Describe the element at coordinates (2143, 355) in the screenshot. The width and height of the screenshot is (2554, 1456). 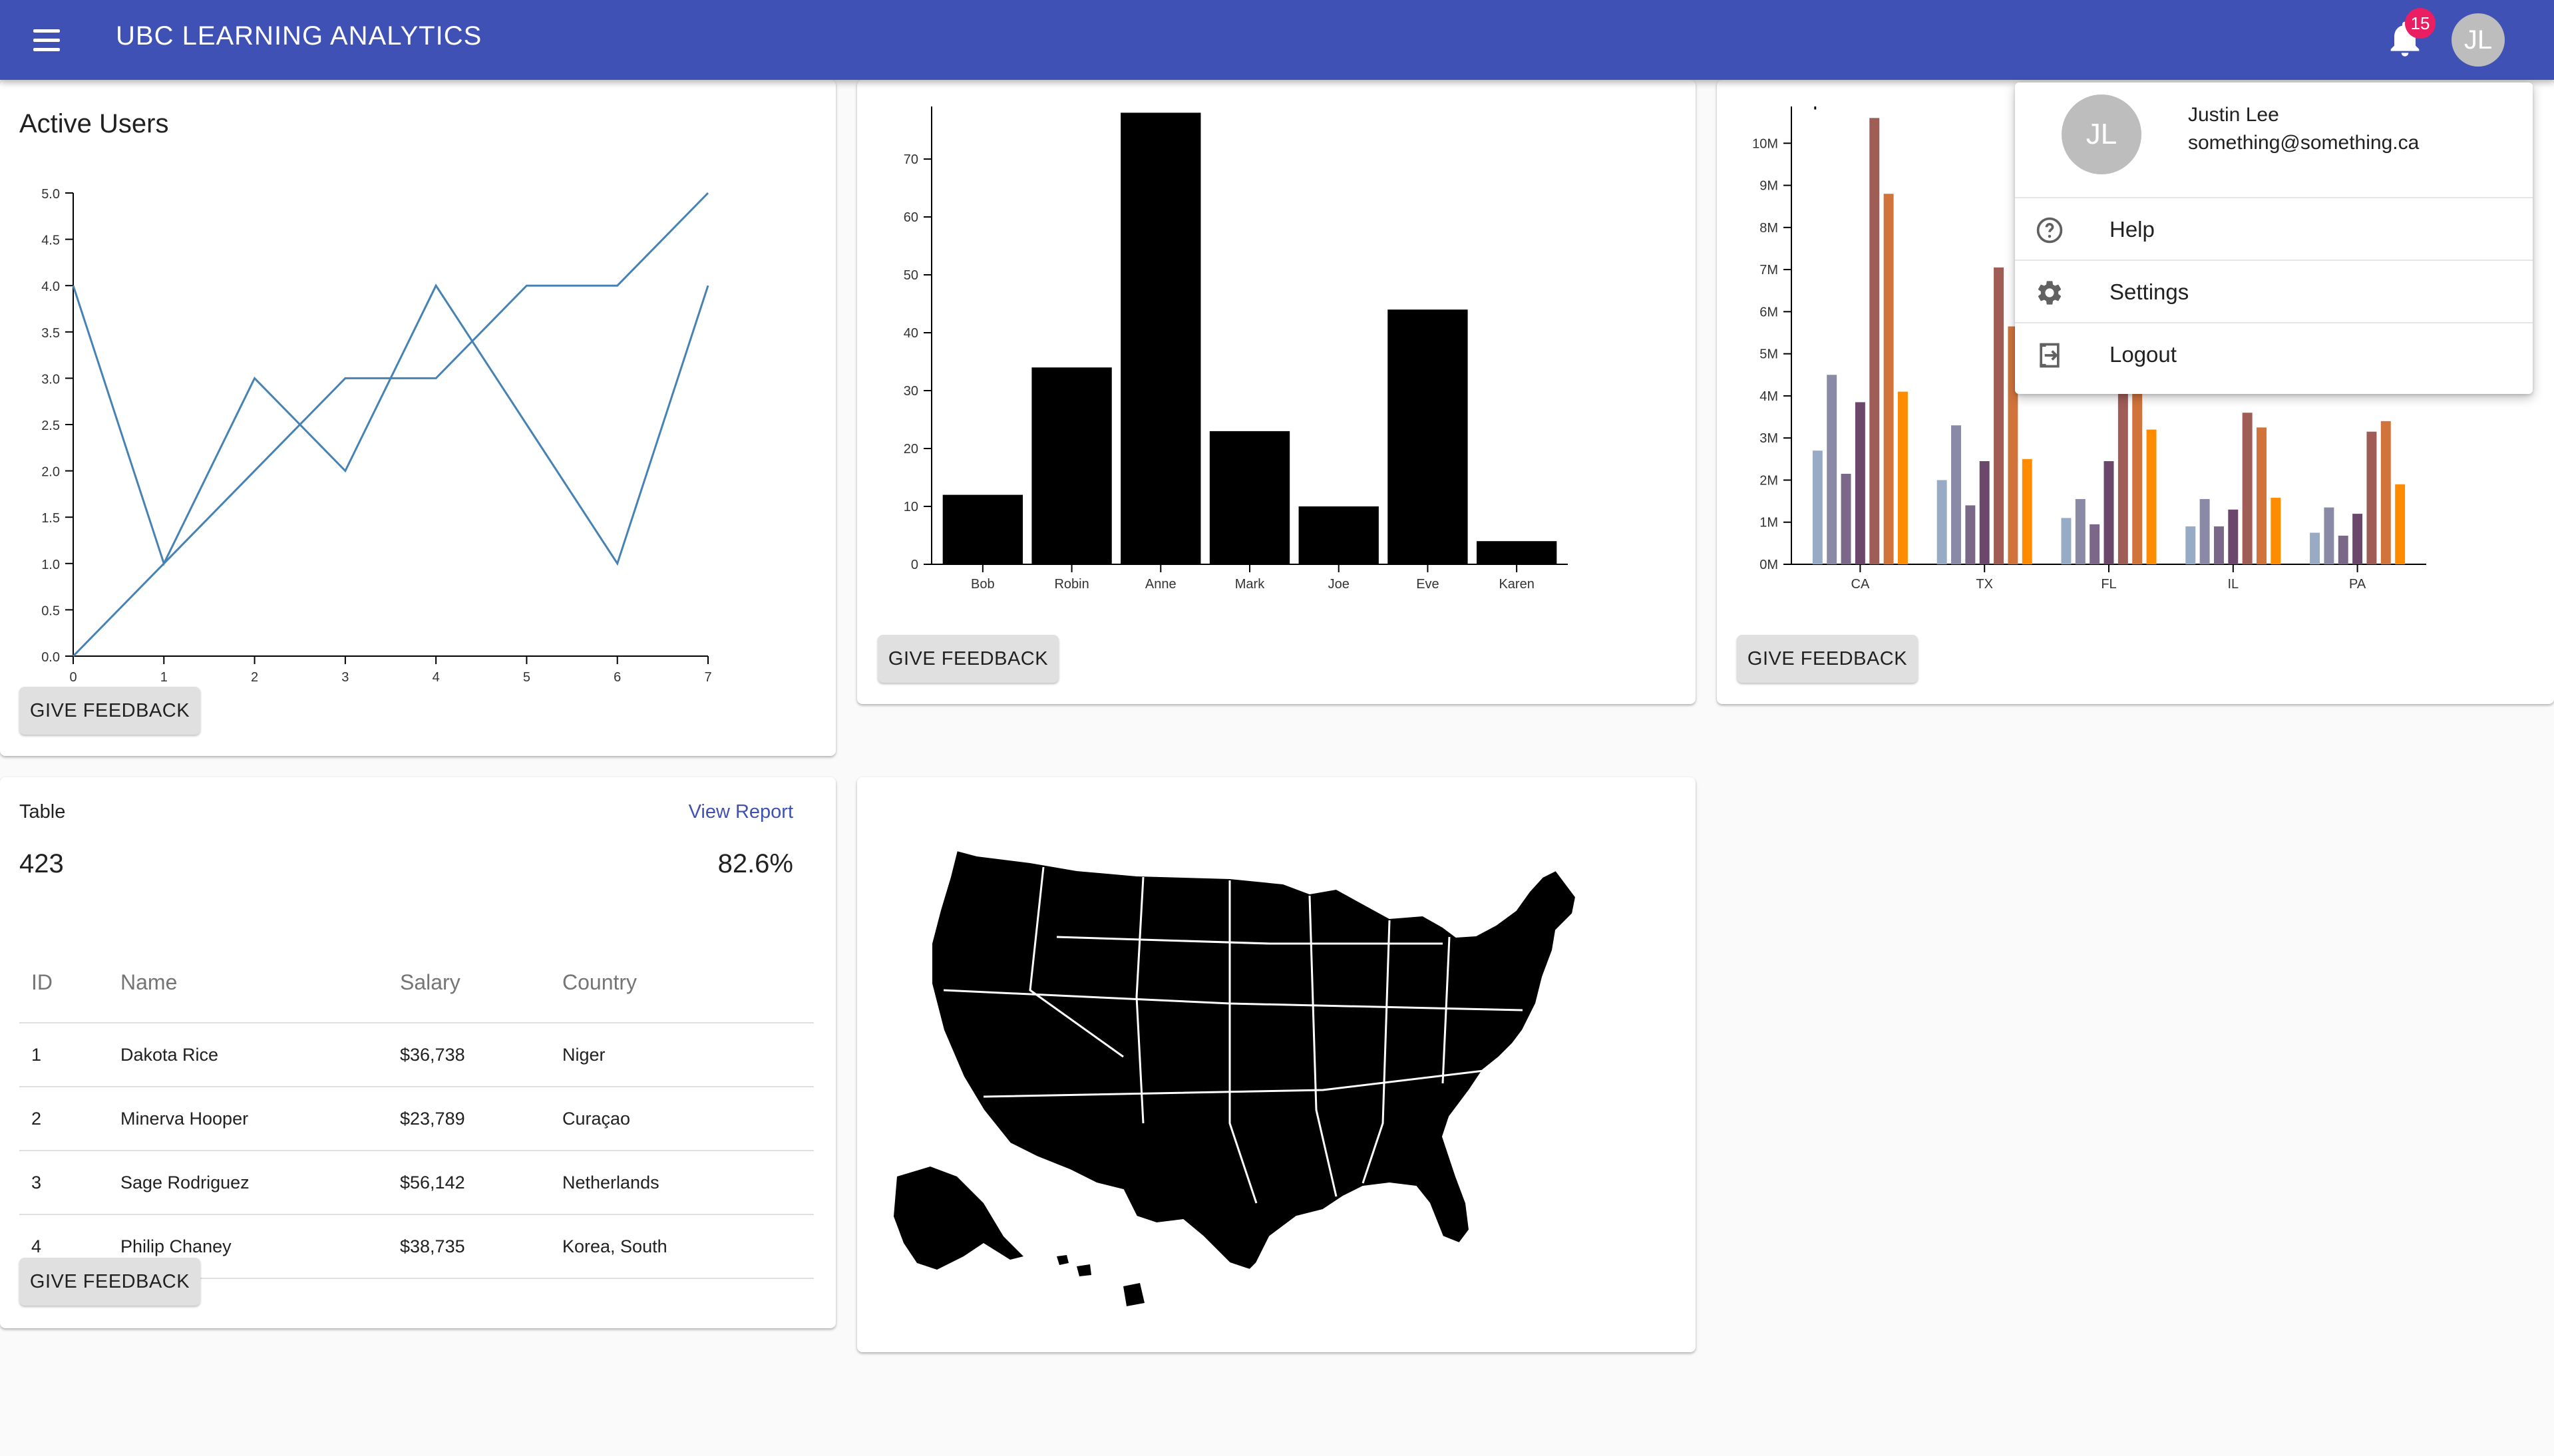
I see `menu-item-label: Logout` at that location.